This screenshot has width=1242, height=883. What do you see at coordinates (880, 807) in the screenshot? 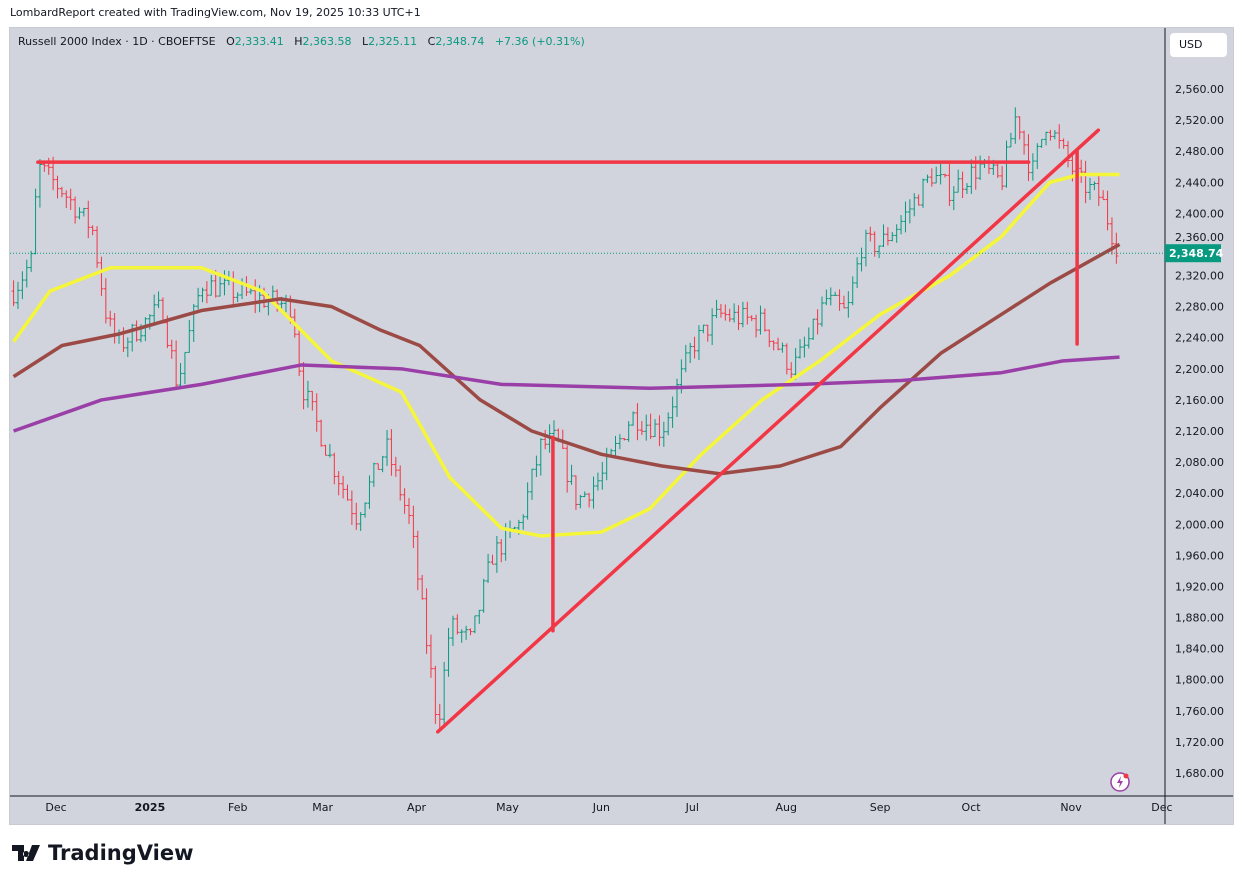
I see `x-tick-label: Sep` at bounding box center [880, 807].